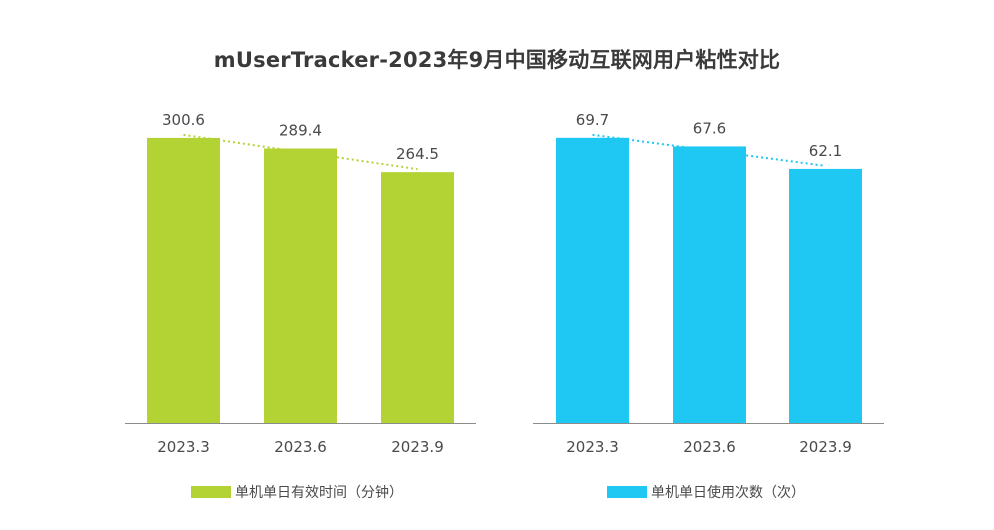  What do you see at coordinates (709, 150) in the screenshot?
I see `trend-line` at bounding box center [709, 150].